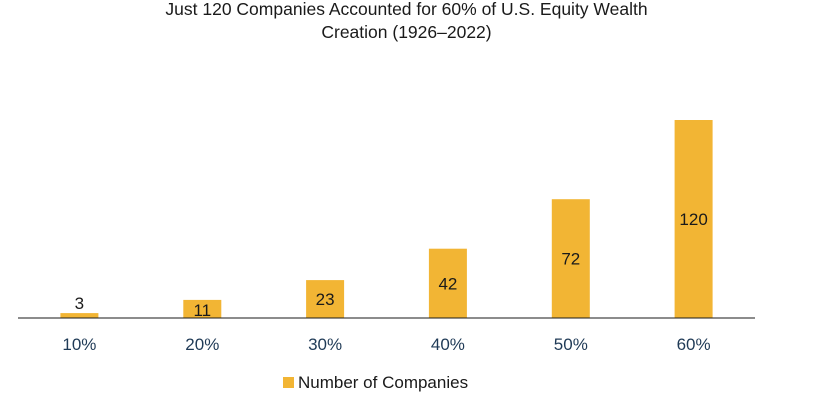  I want to click on data-label: 42, so click(447, 283).